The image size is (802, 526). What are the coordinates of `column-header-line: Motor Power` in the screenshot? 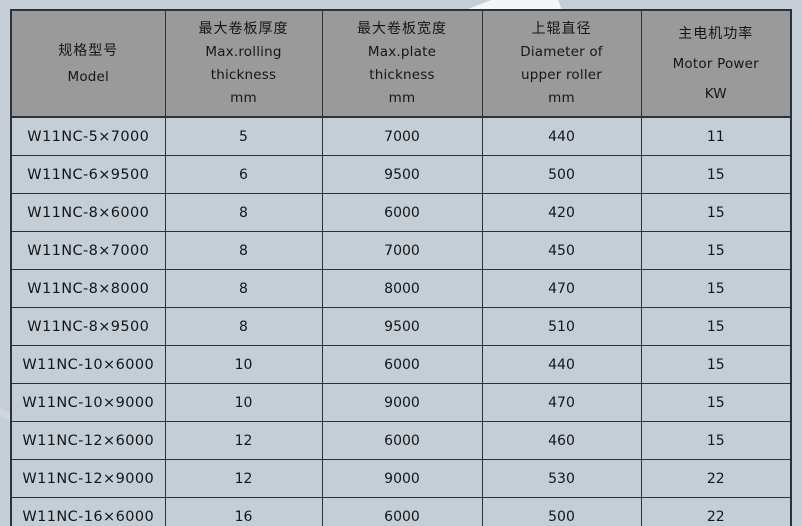 It's located at (715, 63).